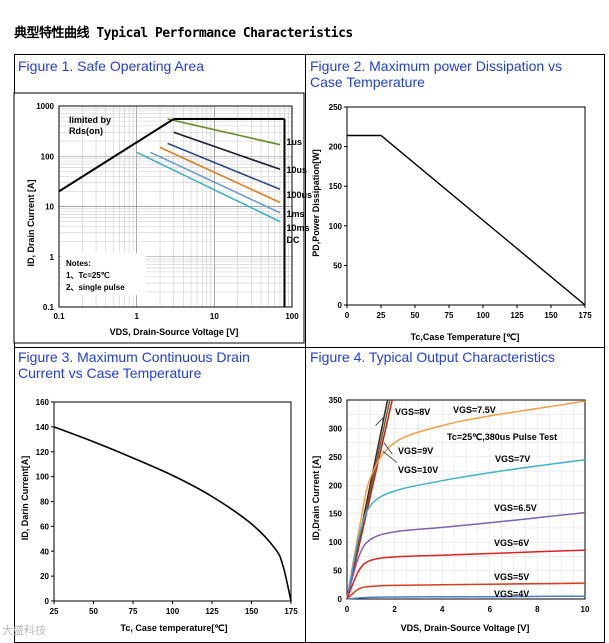 The width and height of the screenshot is (609, 643). What do you see at coordinates (436, 66) in the screenshot?
I see `figure-2-caption-line1: Figure 2. Maximum power Dissipation vs` at bounding box center [436, 66].